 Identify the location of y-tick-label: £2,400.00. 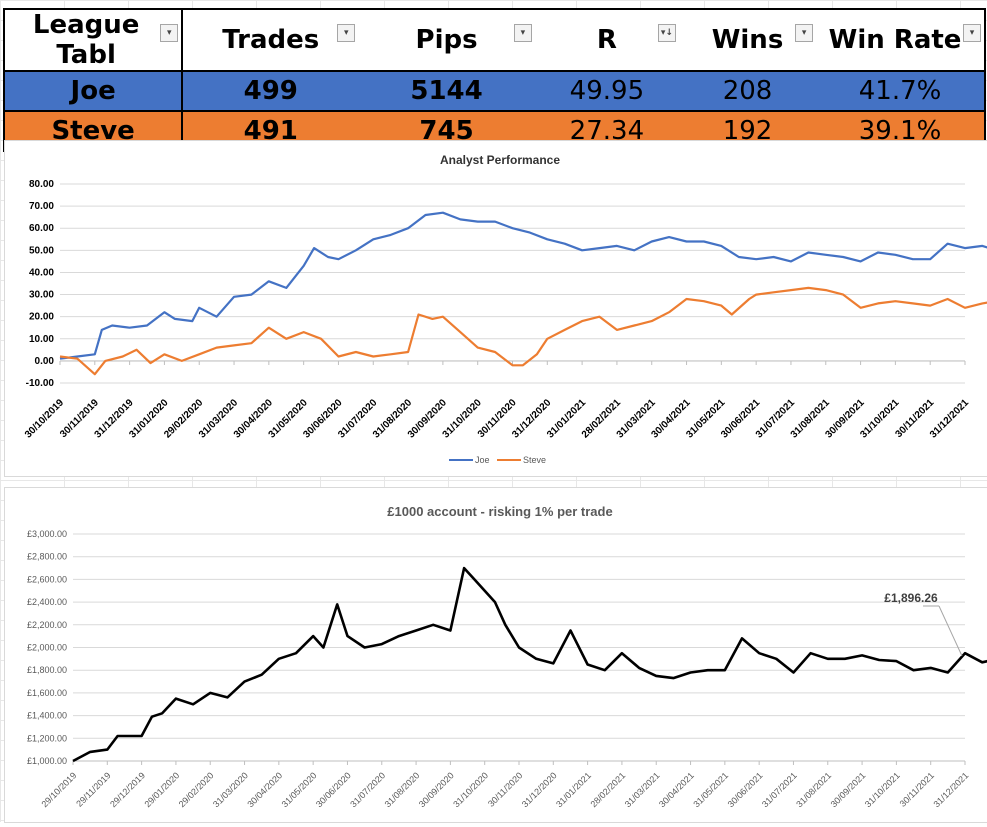
(47, 602).